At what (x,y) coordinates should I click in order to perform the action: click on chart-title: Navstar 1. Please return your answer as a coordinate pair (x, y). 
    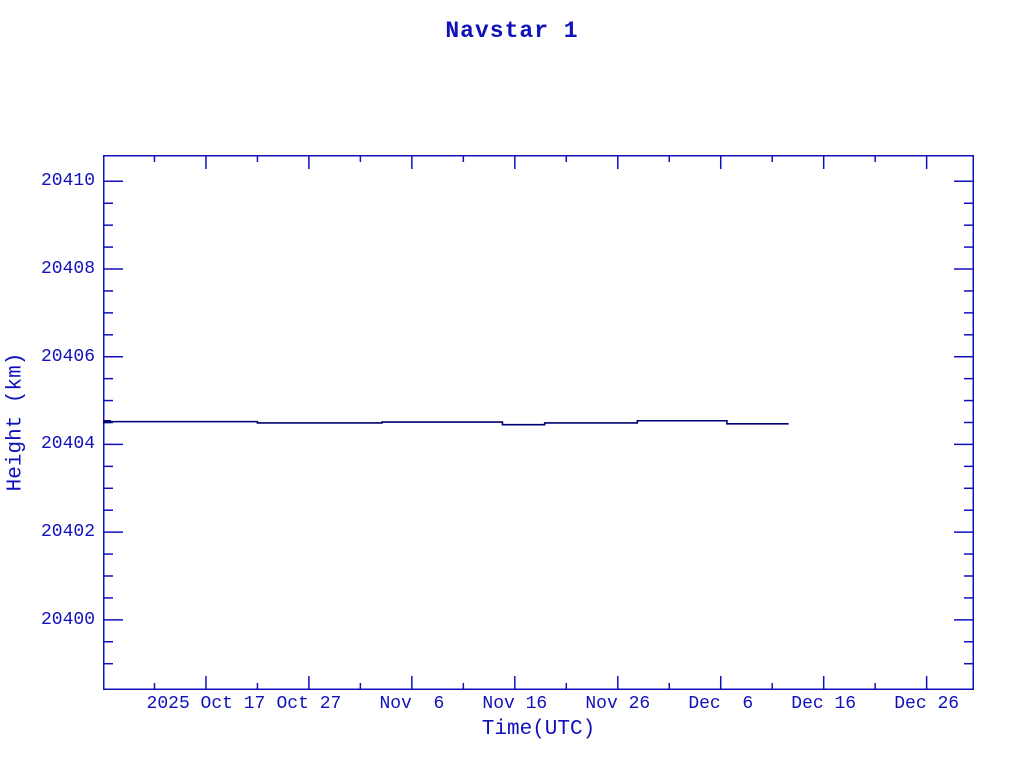
    Looking at the image, I should click on (512, 31).